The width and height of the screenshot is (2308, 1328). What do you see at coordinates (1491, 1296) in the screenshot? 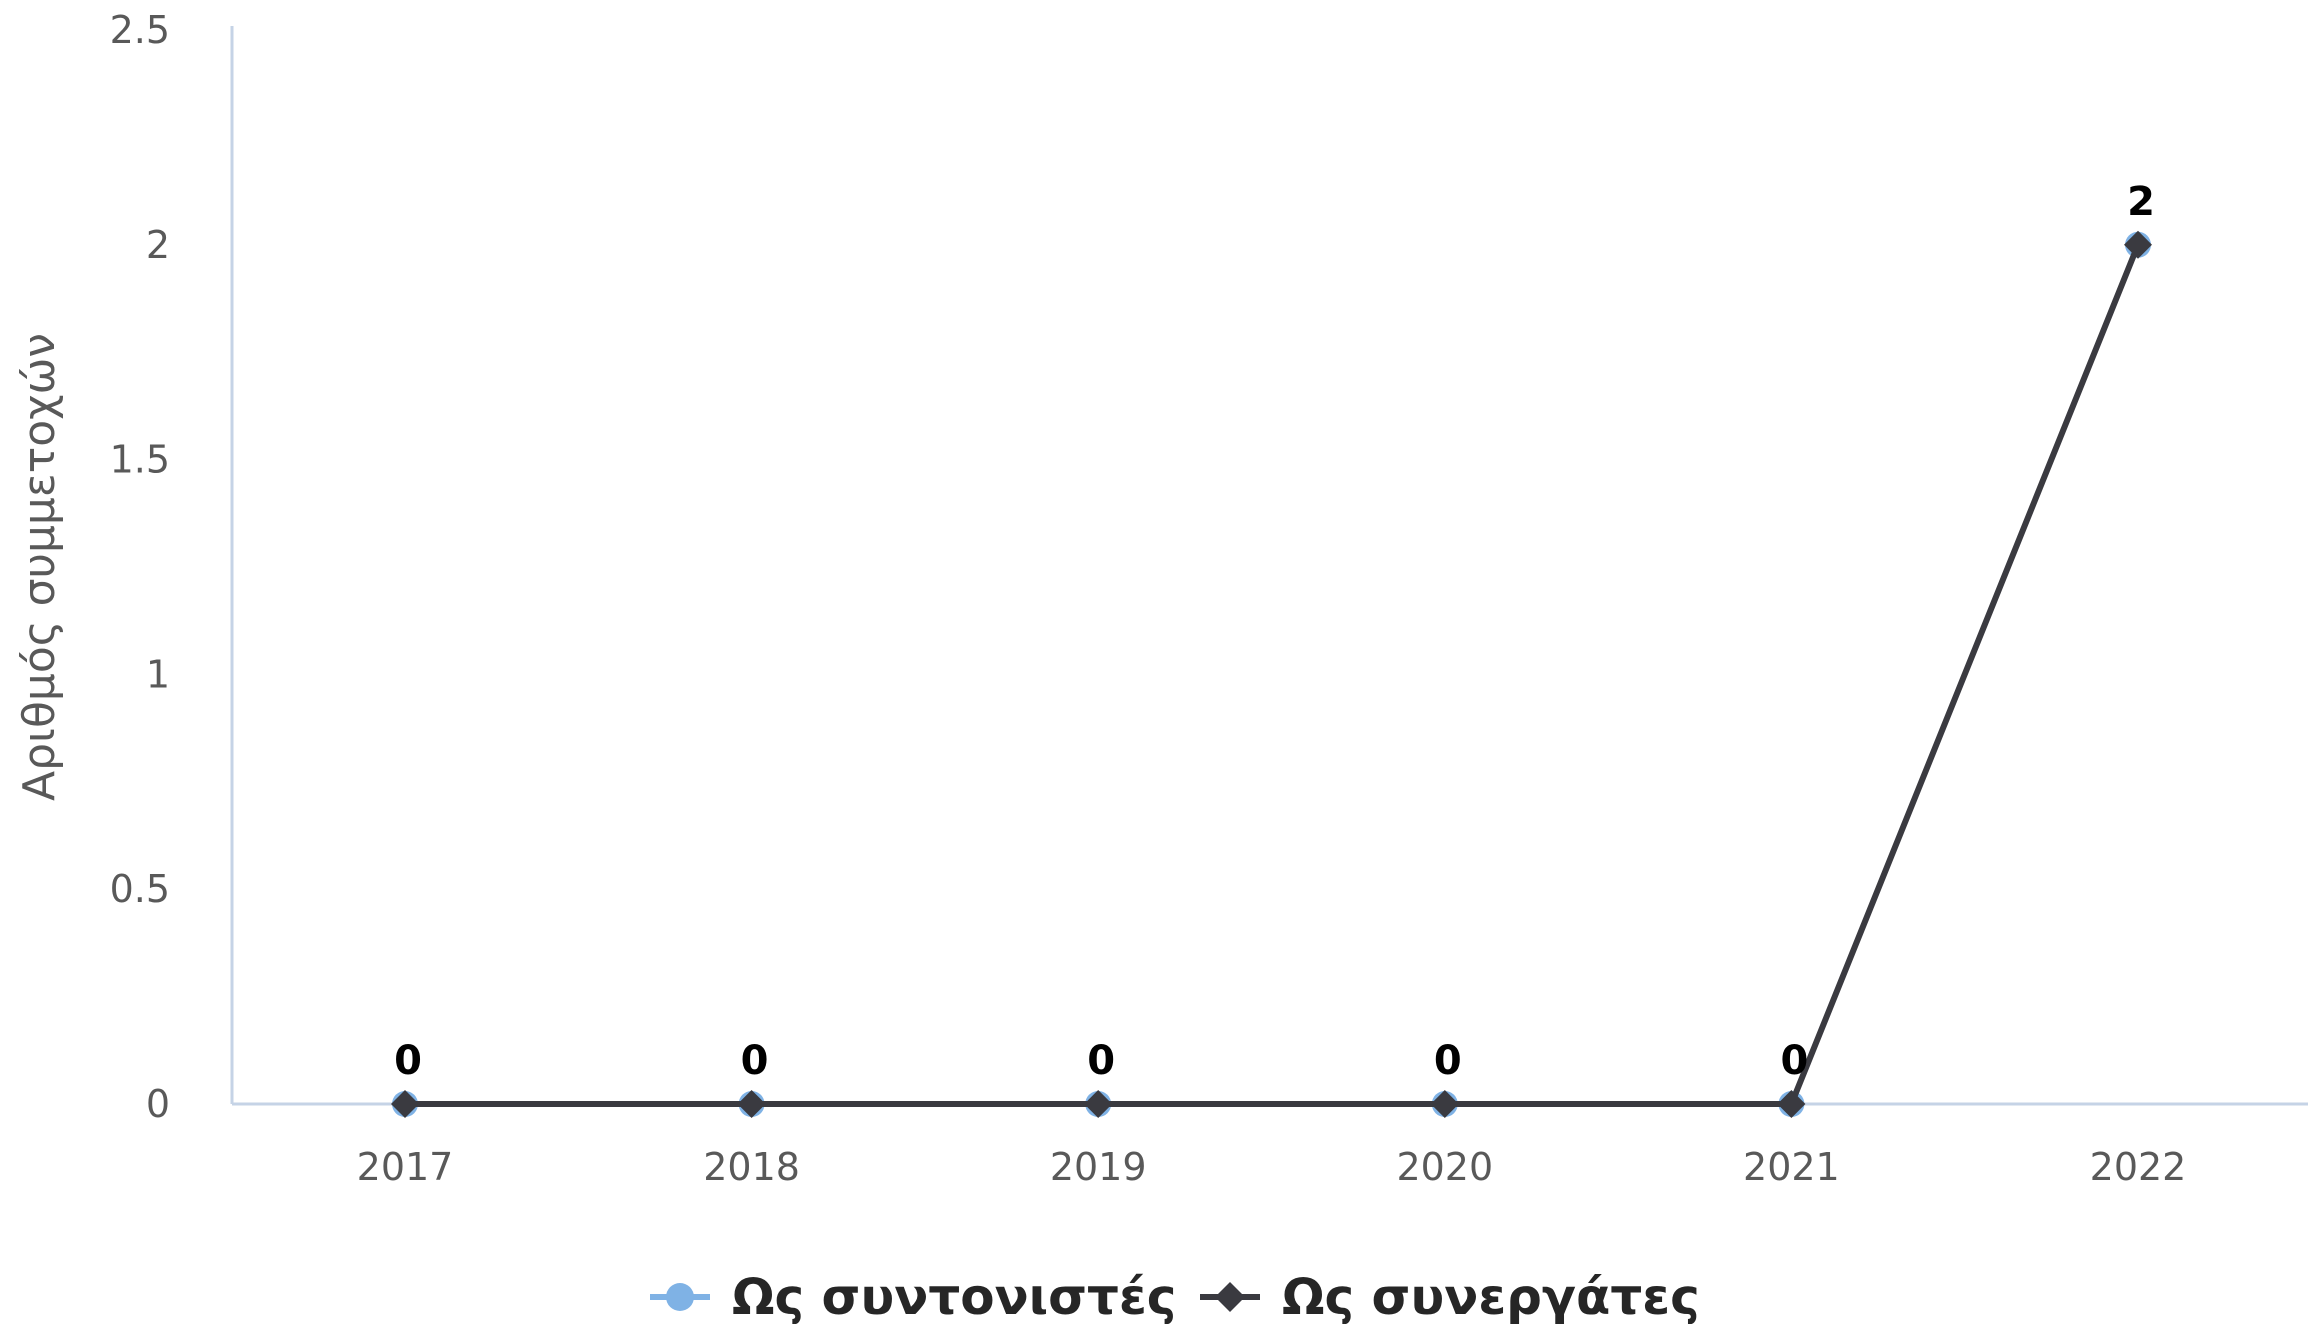
I see `legend-label: Ως συνεργάτες` at bounding box center [1491, 1296].